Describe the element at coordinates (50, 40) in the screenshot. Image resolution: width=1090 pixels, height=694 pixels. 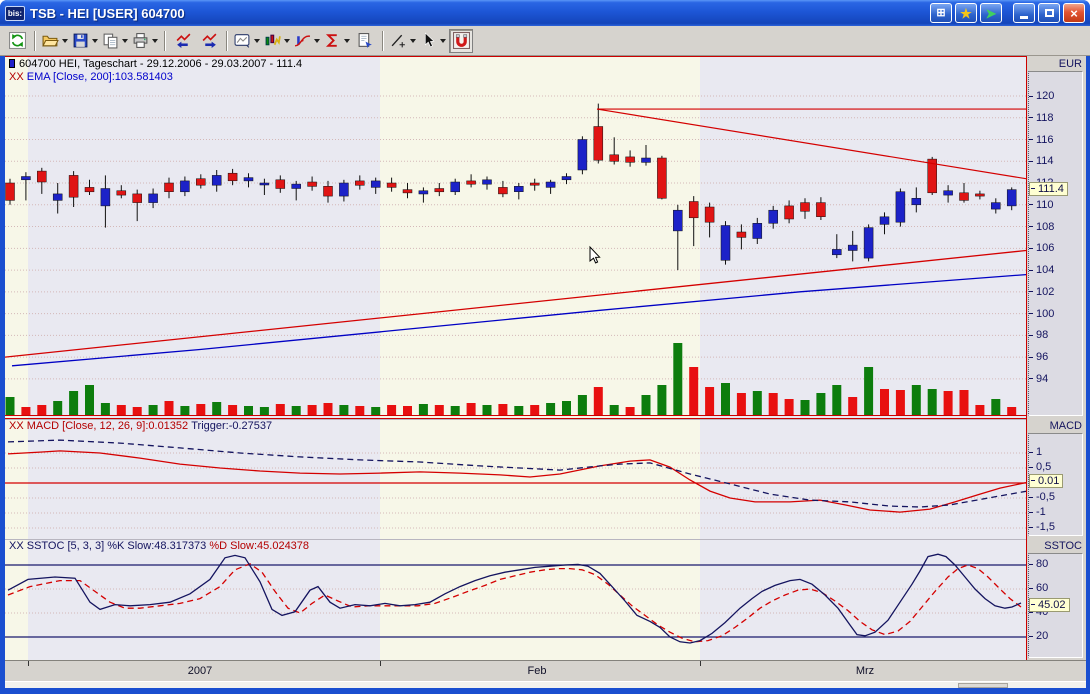
I see `open-folder-icon` at that location.